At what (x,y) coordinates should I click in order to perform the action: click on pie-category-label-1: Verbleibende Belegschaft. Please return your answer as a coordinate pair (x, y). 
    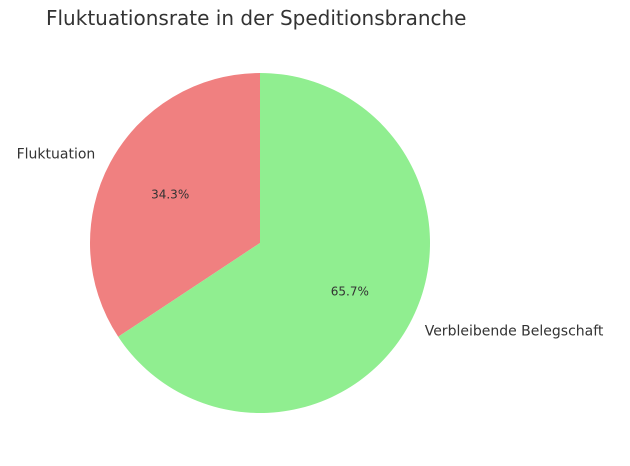
    Looking at the image, I should click on (514, 332).